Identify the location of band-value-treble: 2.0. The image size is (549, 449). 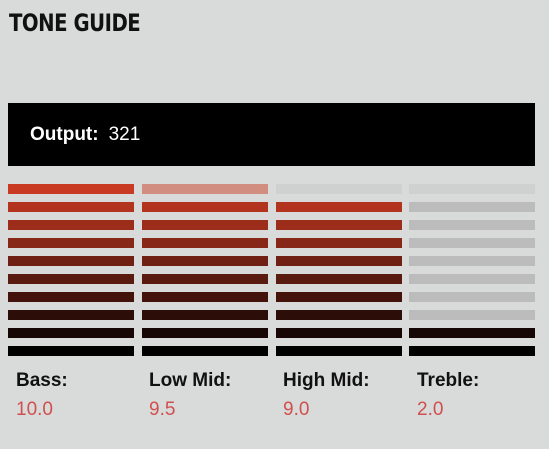
(430, 409).